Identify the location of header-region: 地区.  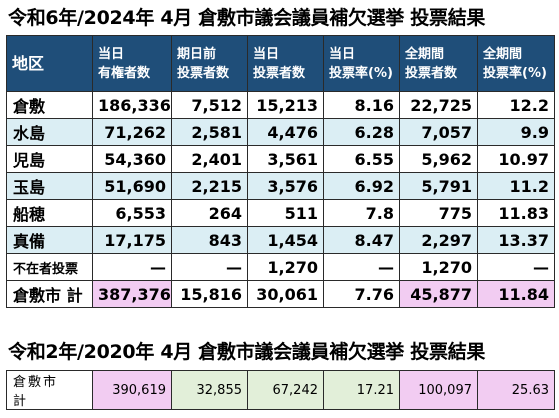
(49, 63).